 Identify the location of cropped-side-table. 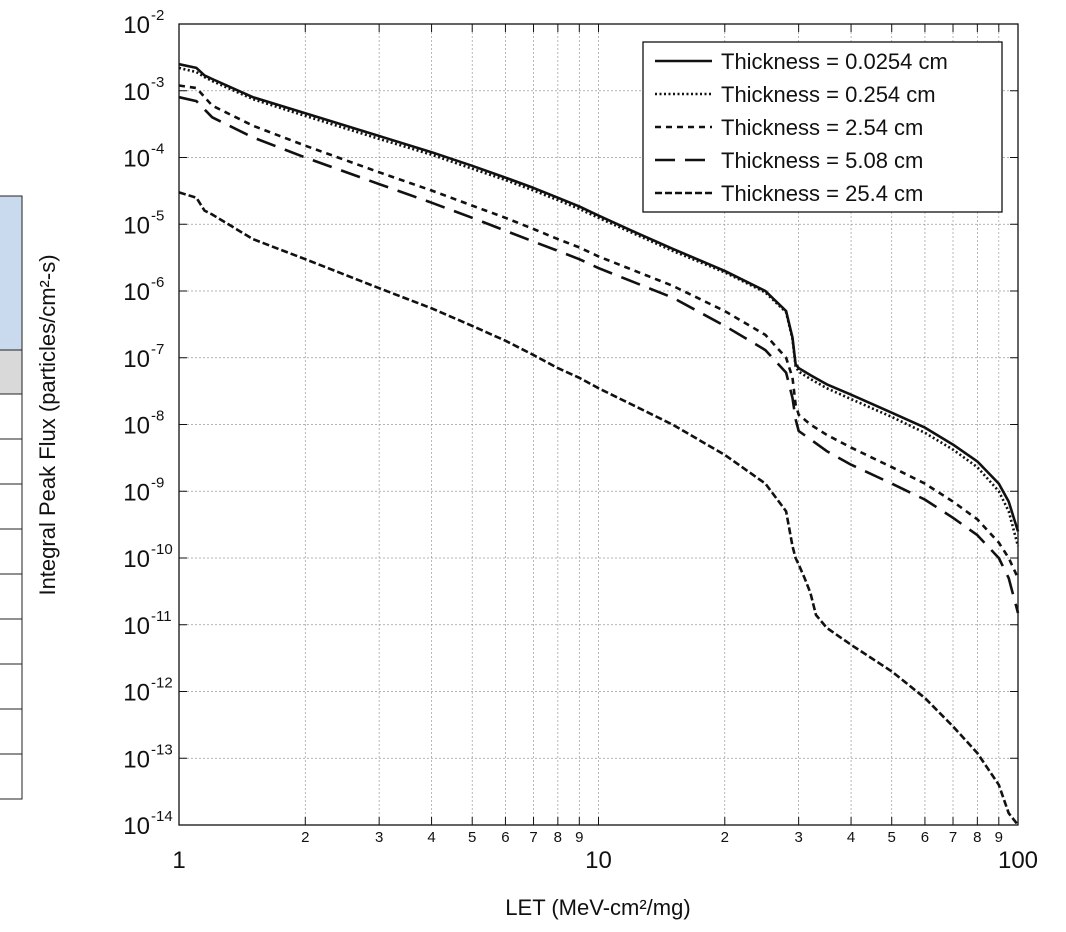
(11, 497).